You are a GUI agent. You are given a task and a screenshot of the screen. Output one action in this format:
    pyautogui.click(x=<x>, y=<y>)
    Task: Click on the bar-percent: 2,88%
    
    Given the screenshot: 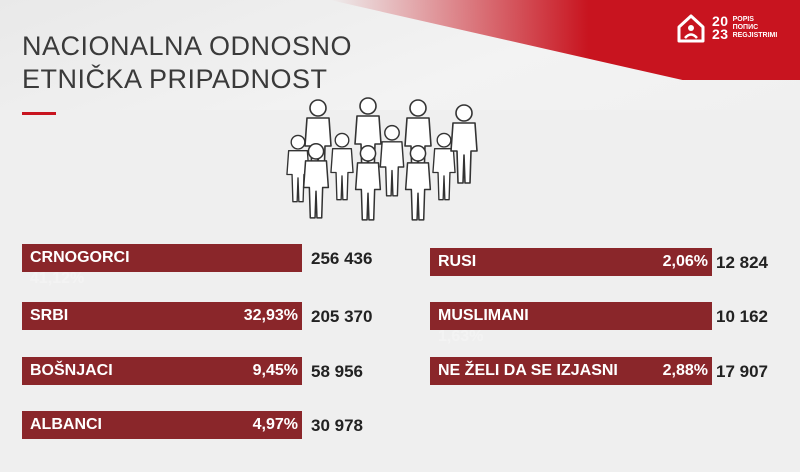 What is the action you would take?
    pyautogui.click(x=685, y=370)
    